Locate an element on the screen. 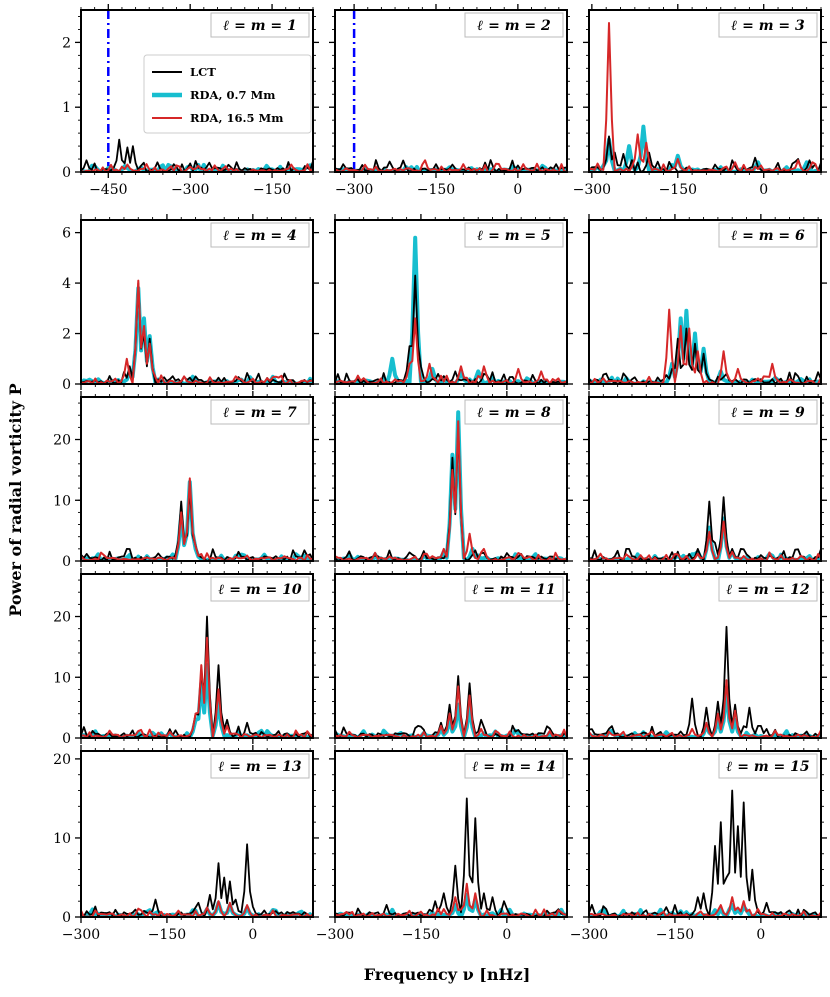 The height and width of the screenshot is (997, 830). panel-label: ℓ = m = 1 is located at coordinates (260, 26).